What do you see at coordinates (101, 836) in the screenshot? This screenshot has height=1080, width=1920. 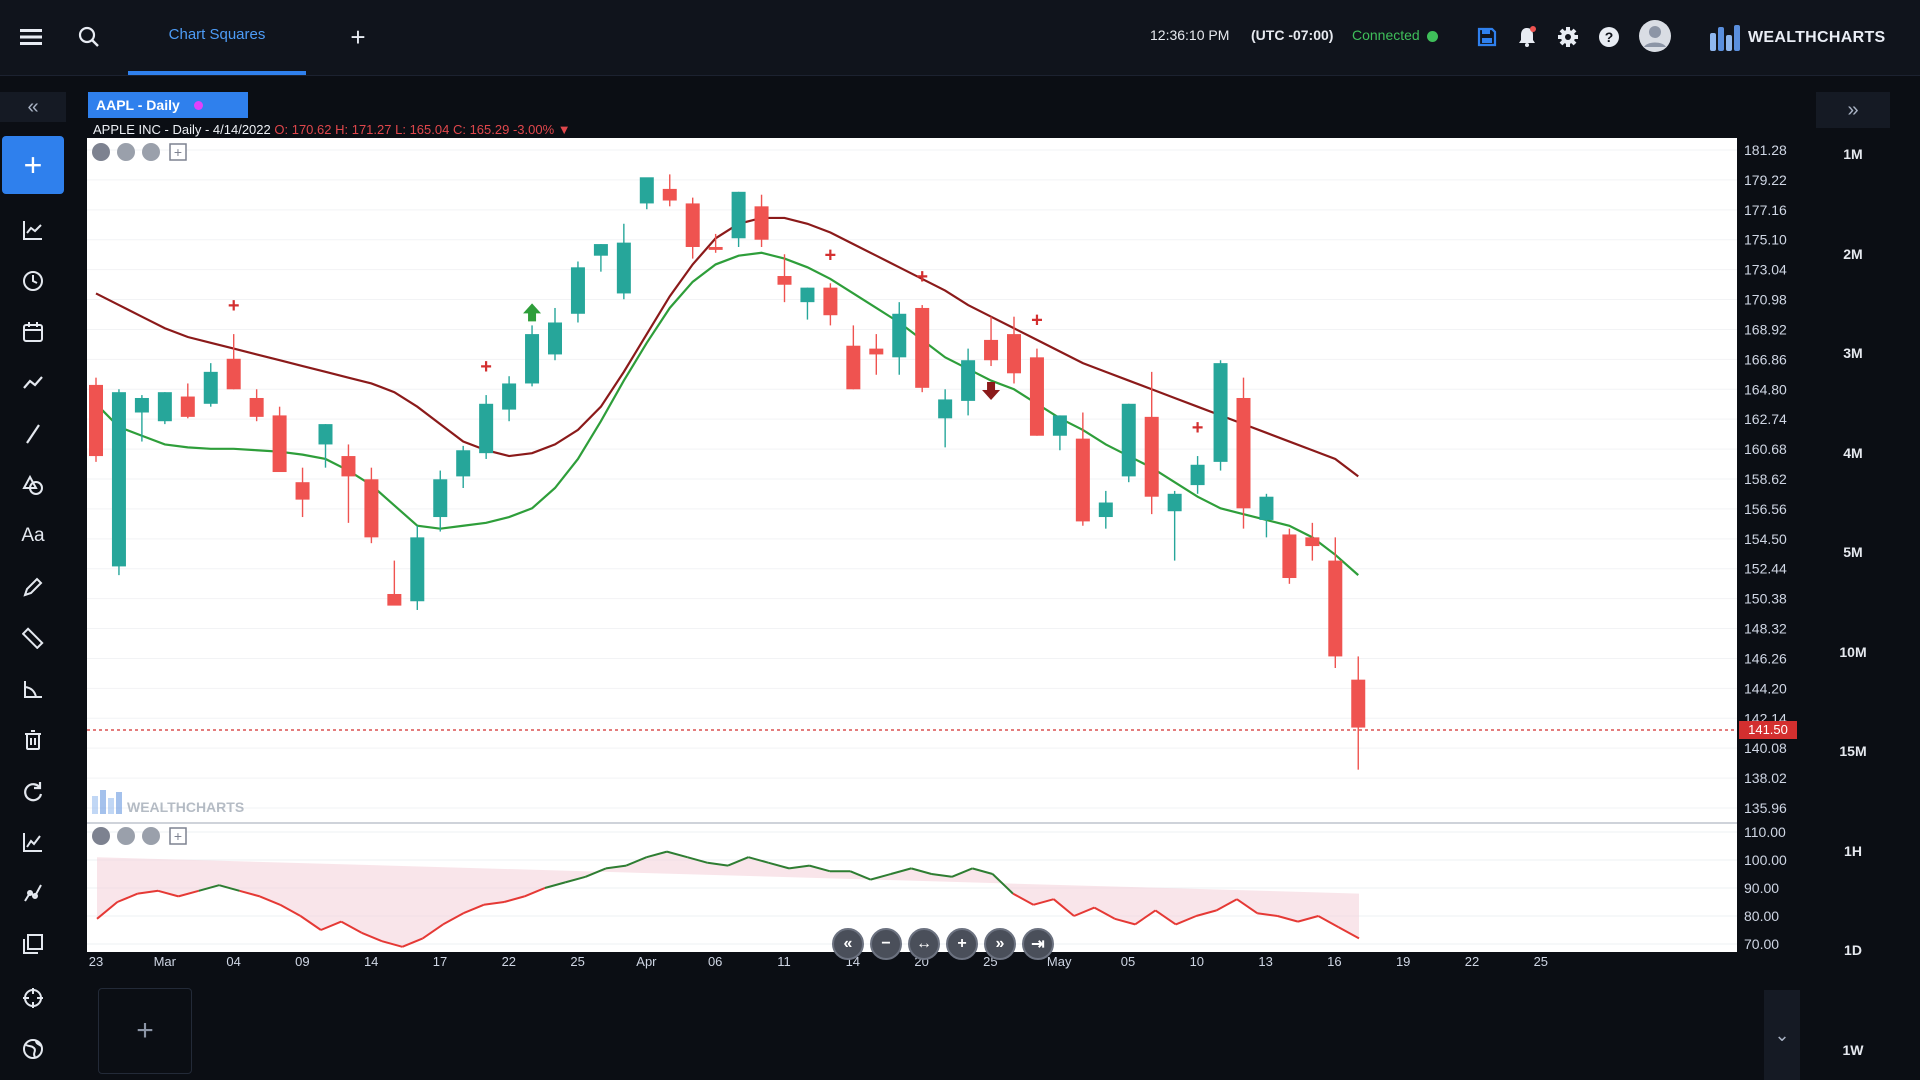 I see `osc-settings-icon` at bounding box center [101, 836].